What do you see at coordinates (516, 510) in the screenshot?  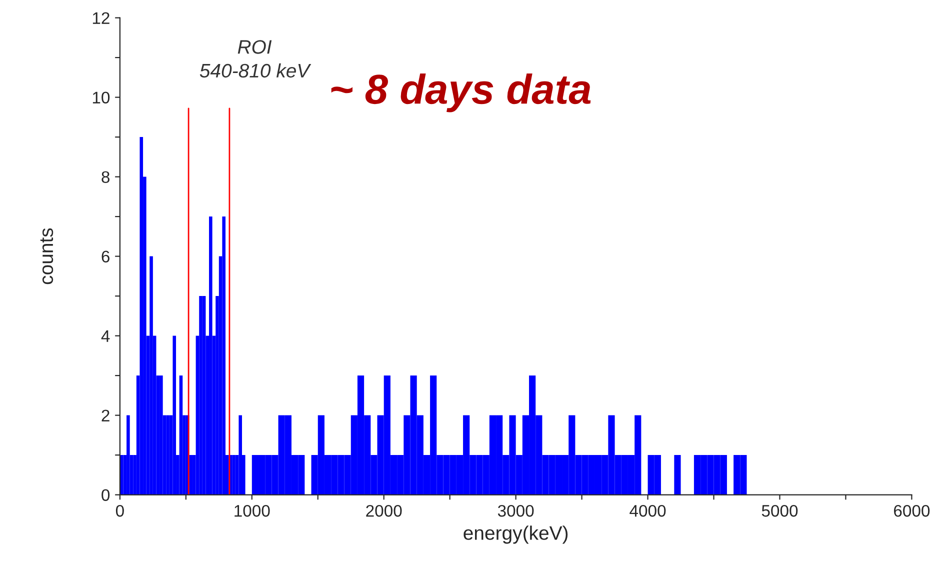 I see `x-tick-label: 3000` at bounding box center [516, 510].